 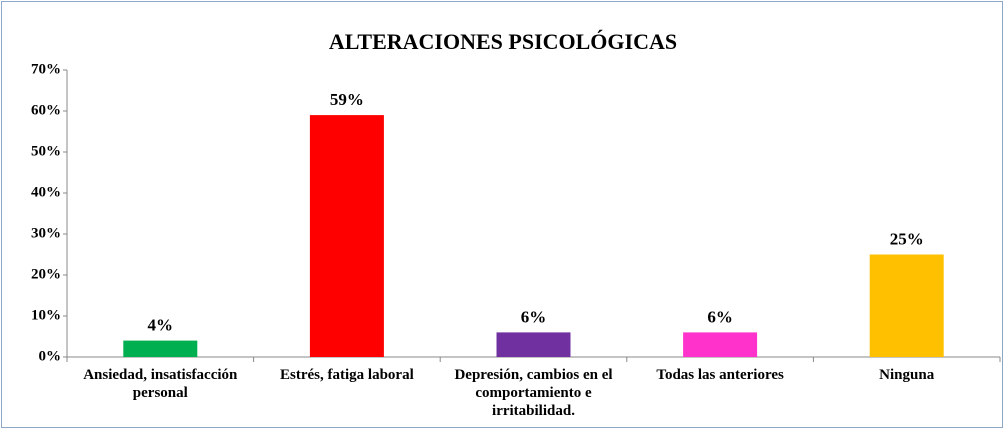 I want to click on y-tick-label: 60%, so click(x=46, y=110).